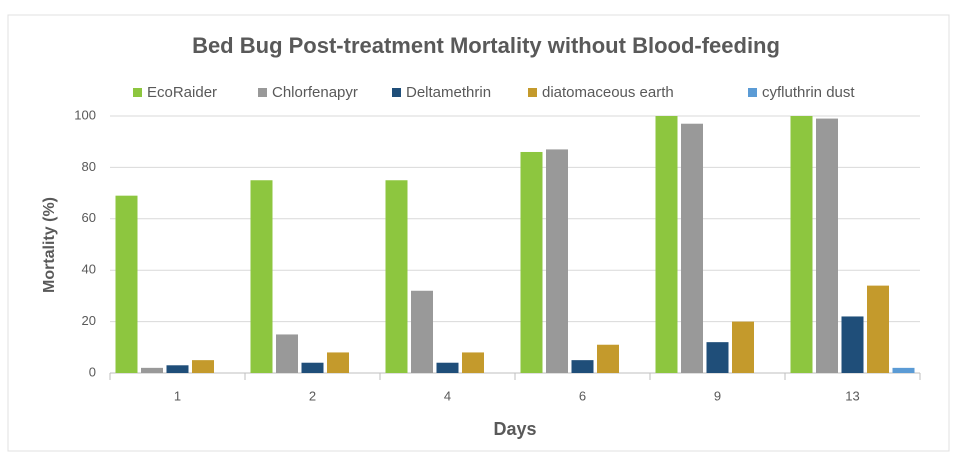 This screenshot has width=957, height=452. What do you see at coordinates (312, 395) in the screenshot?
I see `x-tick-label: 2` at bounding box center [312, 395].